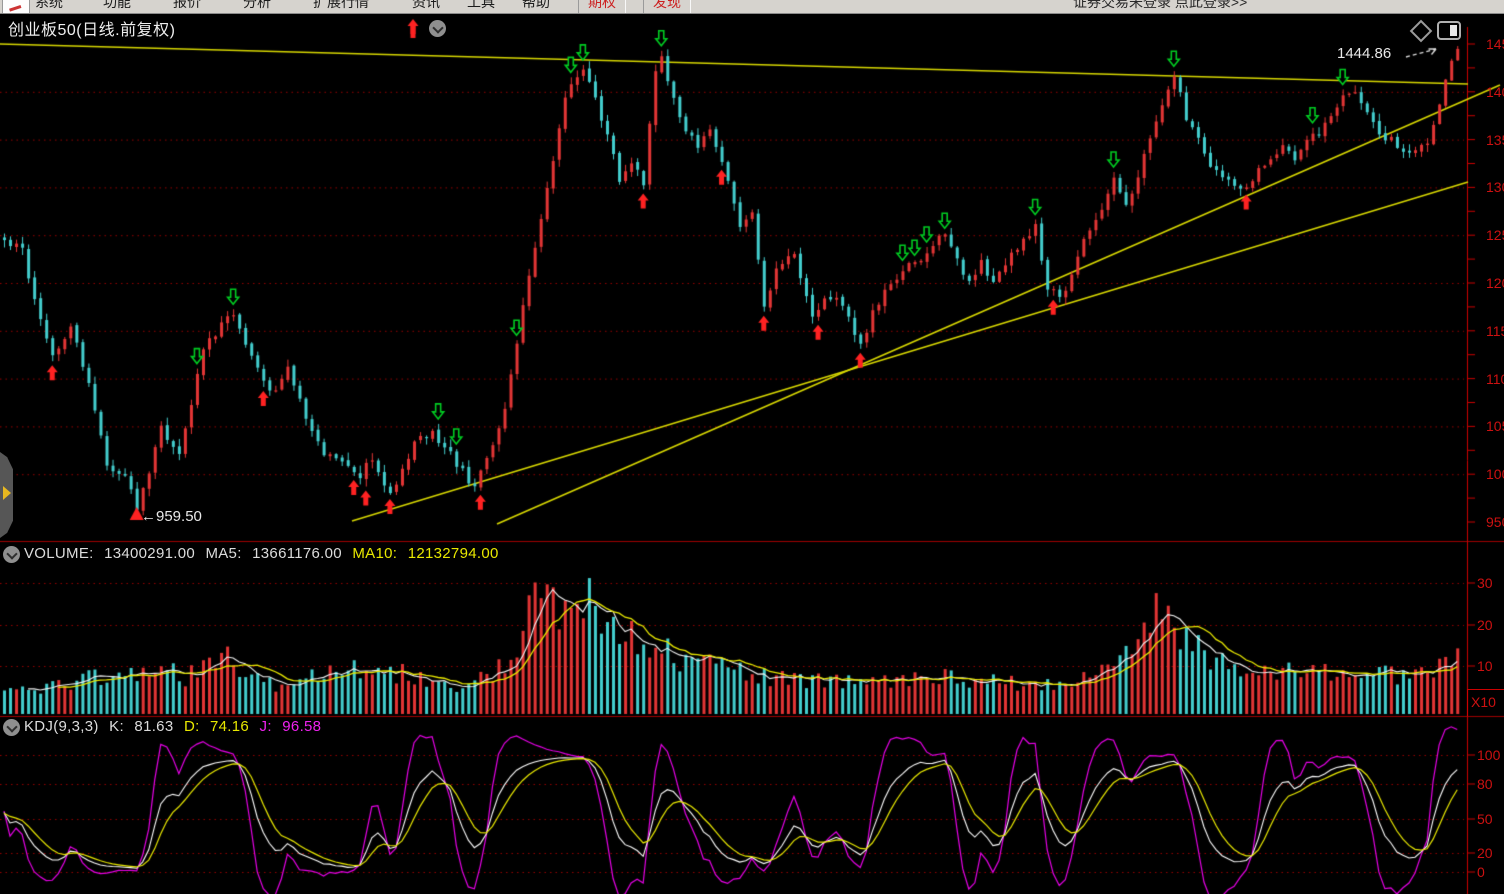 The width and height of the screenshot is (1504, 894). I want to click on volume-axis-label: 30, so click(1485, 583).